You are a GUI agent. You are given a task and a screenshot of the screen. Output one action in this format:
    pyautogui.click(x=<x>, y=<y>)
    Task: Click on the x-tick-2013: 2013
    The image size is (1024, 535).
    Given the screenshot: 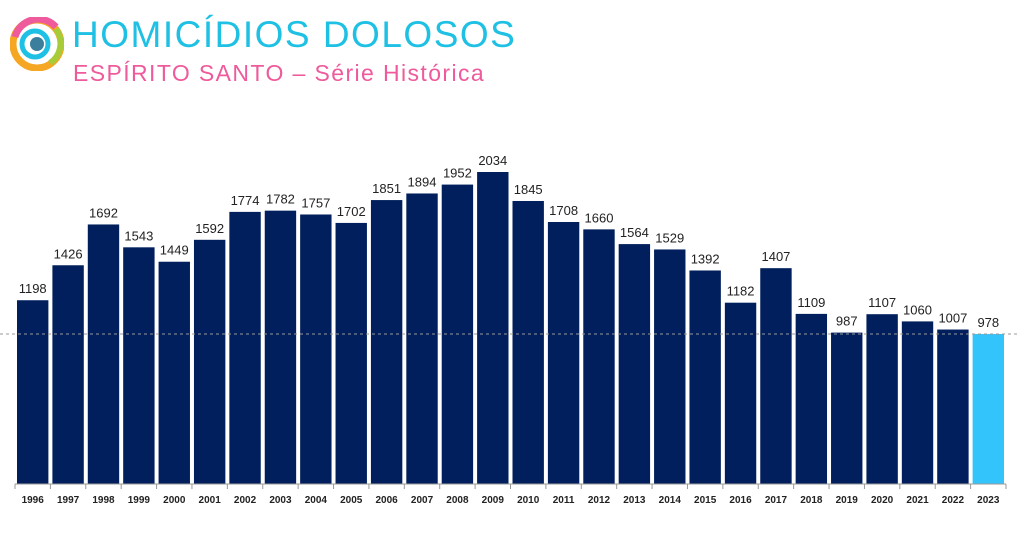 What is the action you would take?
    pyautogui.click(x=634, y=500)
    